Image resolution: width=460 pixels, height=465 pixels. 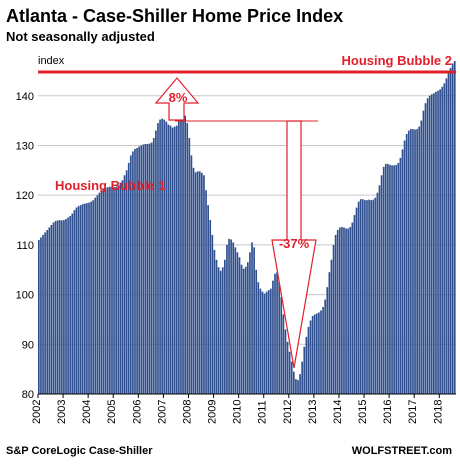 I want to click on bubble2-label: Housing Bubble 2, so click(x=397, y=60).